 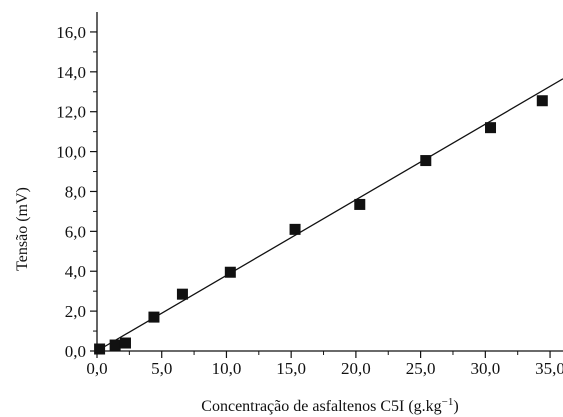 What do you see at coordinates (75, 231) in the screenshot?
I see `y-tick-label: 6,0` at bounding box center [75, 231].